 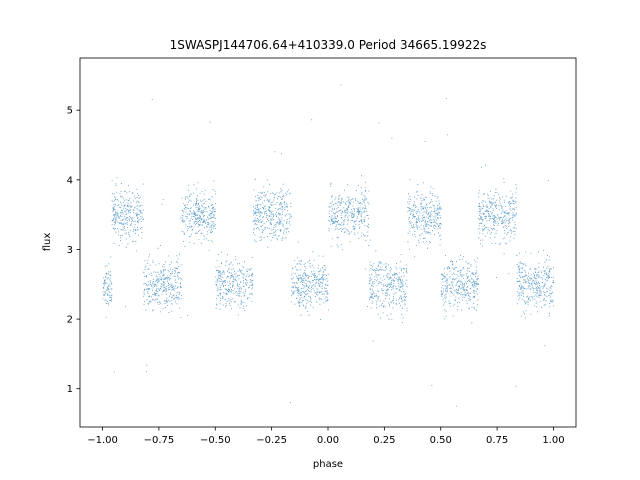 I want to click on x-tick-label: −0.75, so click(x=159, y=440).